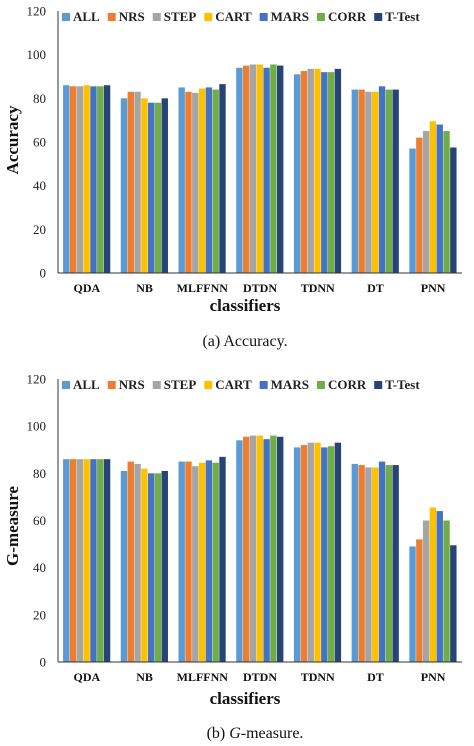  Describe the element at coordinates (208, 17) in the screenshot. I see `legend-swatch-cart` at that location.